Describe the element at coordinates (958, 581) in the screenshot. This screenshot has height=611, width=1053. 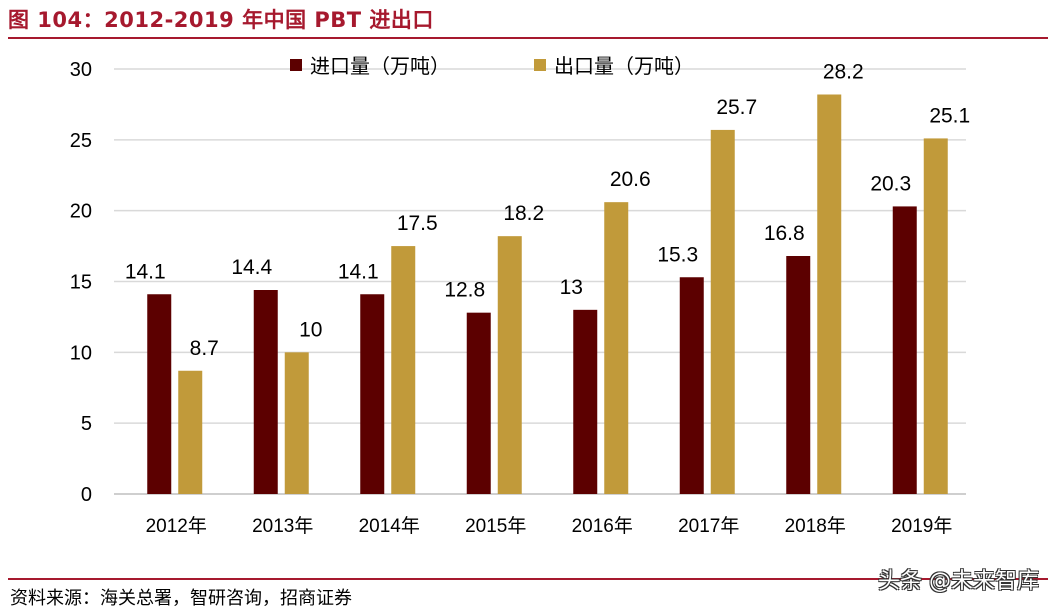
I see `watermark: 头条 @未来智库` at that location.